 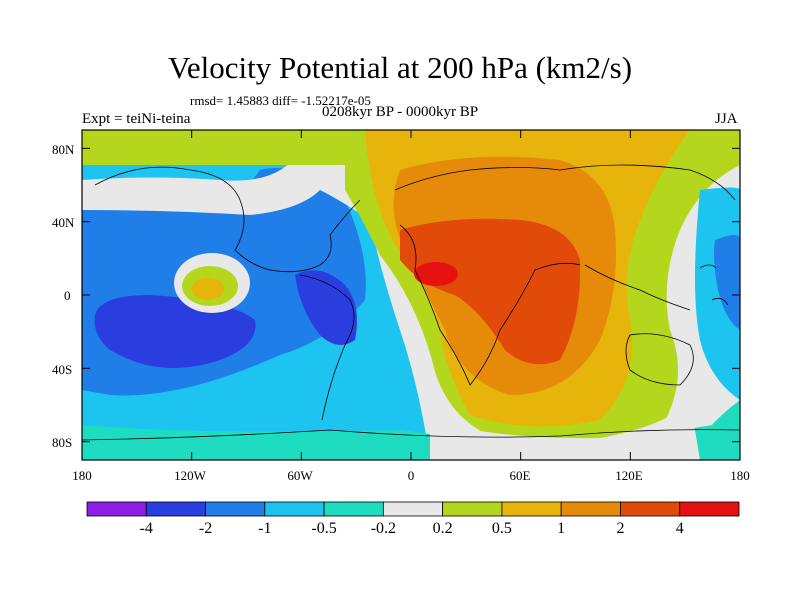 I want to click on colorbar-label: -4, so click(x=146, y=528).